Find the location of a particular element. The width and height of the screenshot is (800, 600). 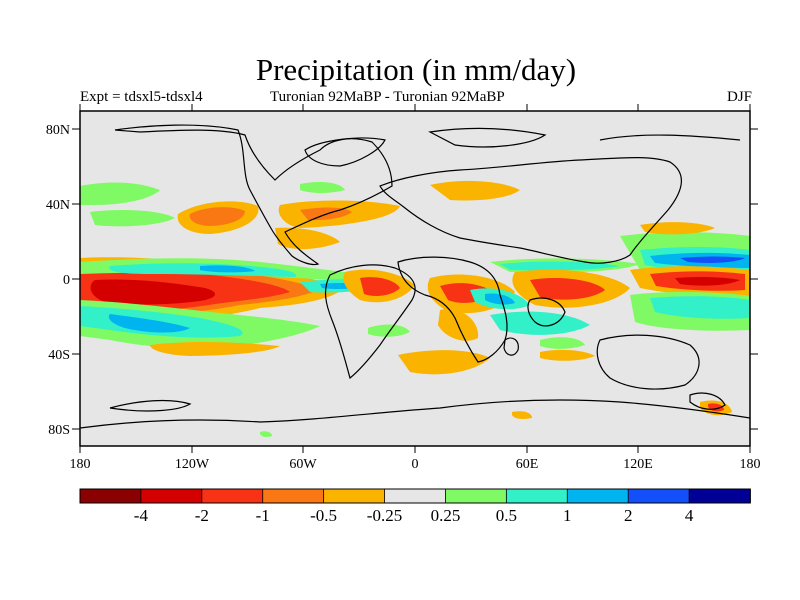

dry-field-indian-south is located at coordinates (567, 355).